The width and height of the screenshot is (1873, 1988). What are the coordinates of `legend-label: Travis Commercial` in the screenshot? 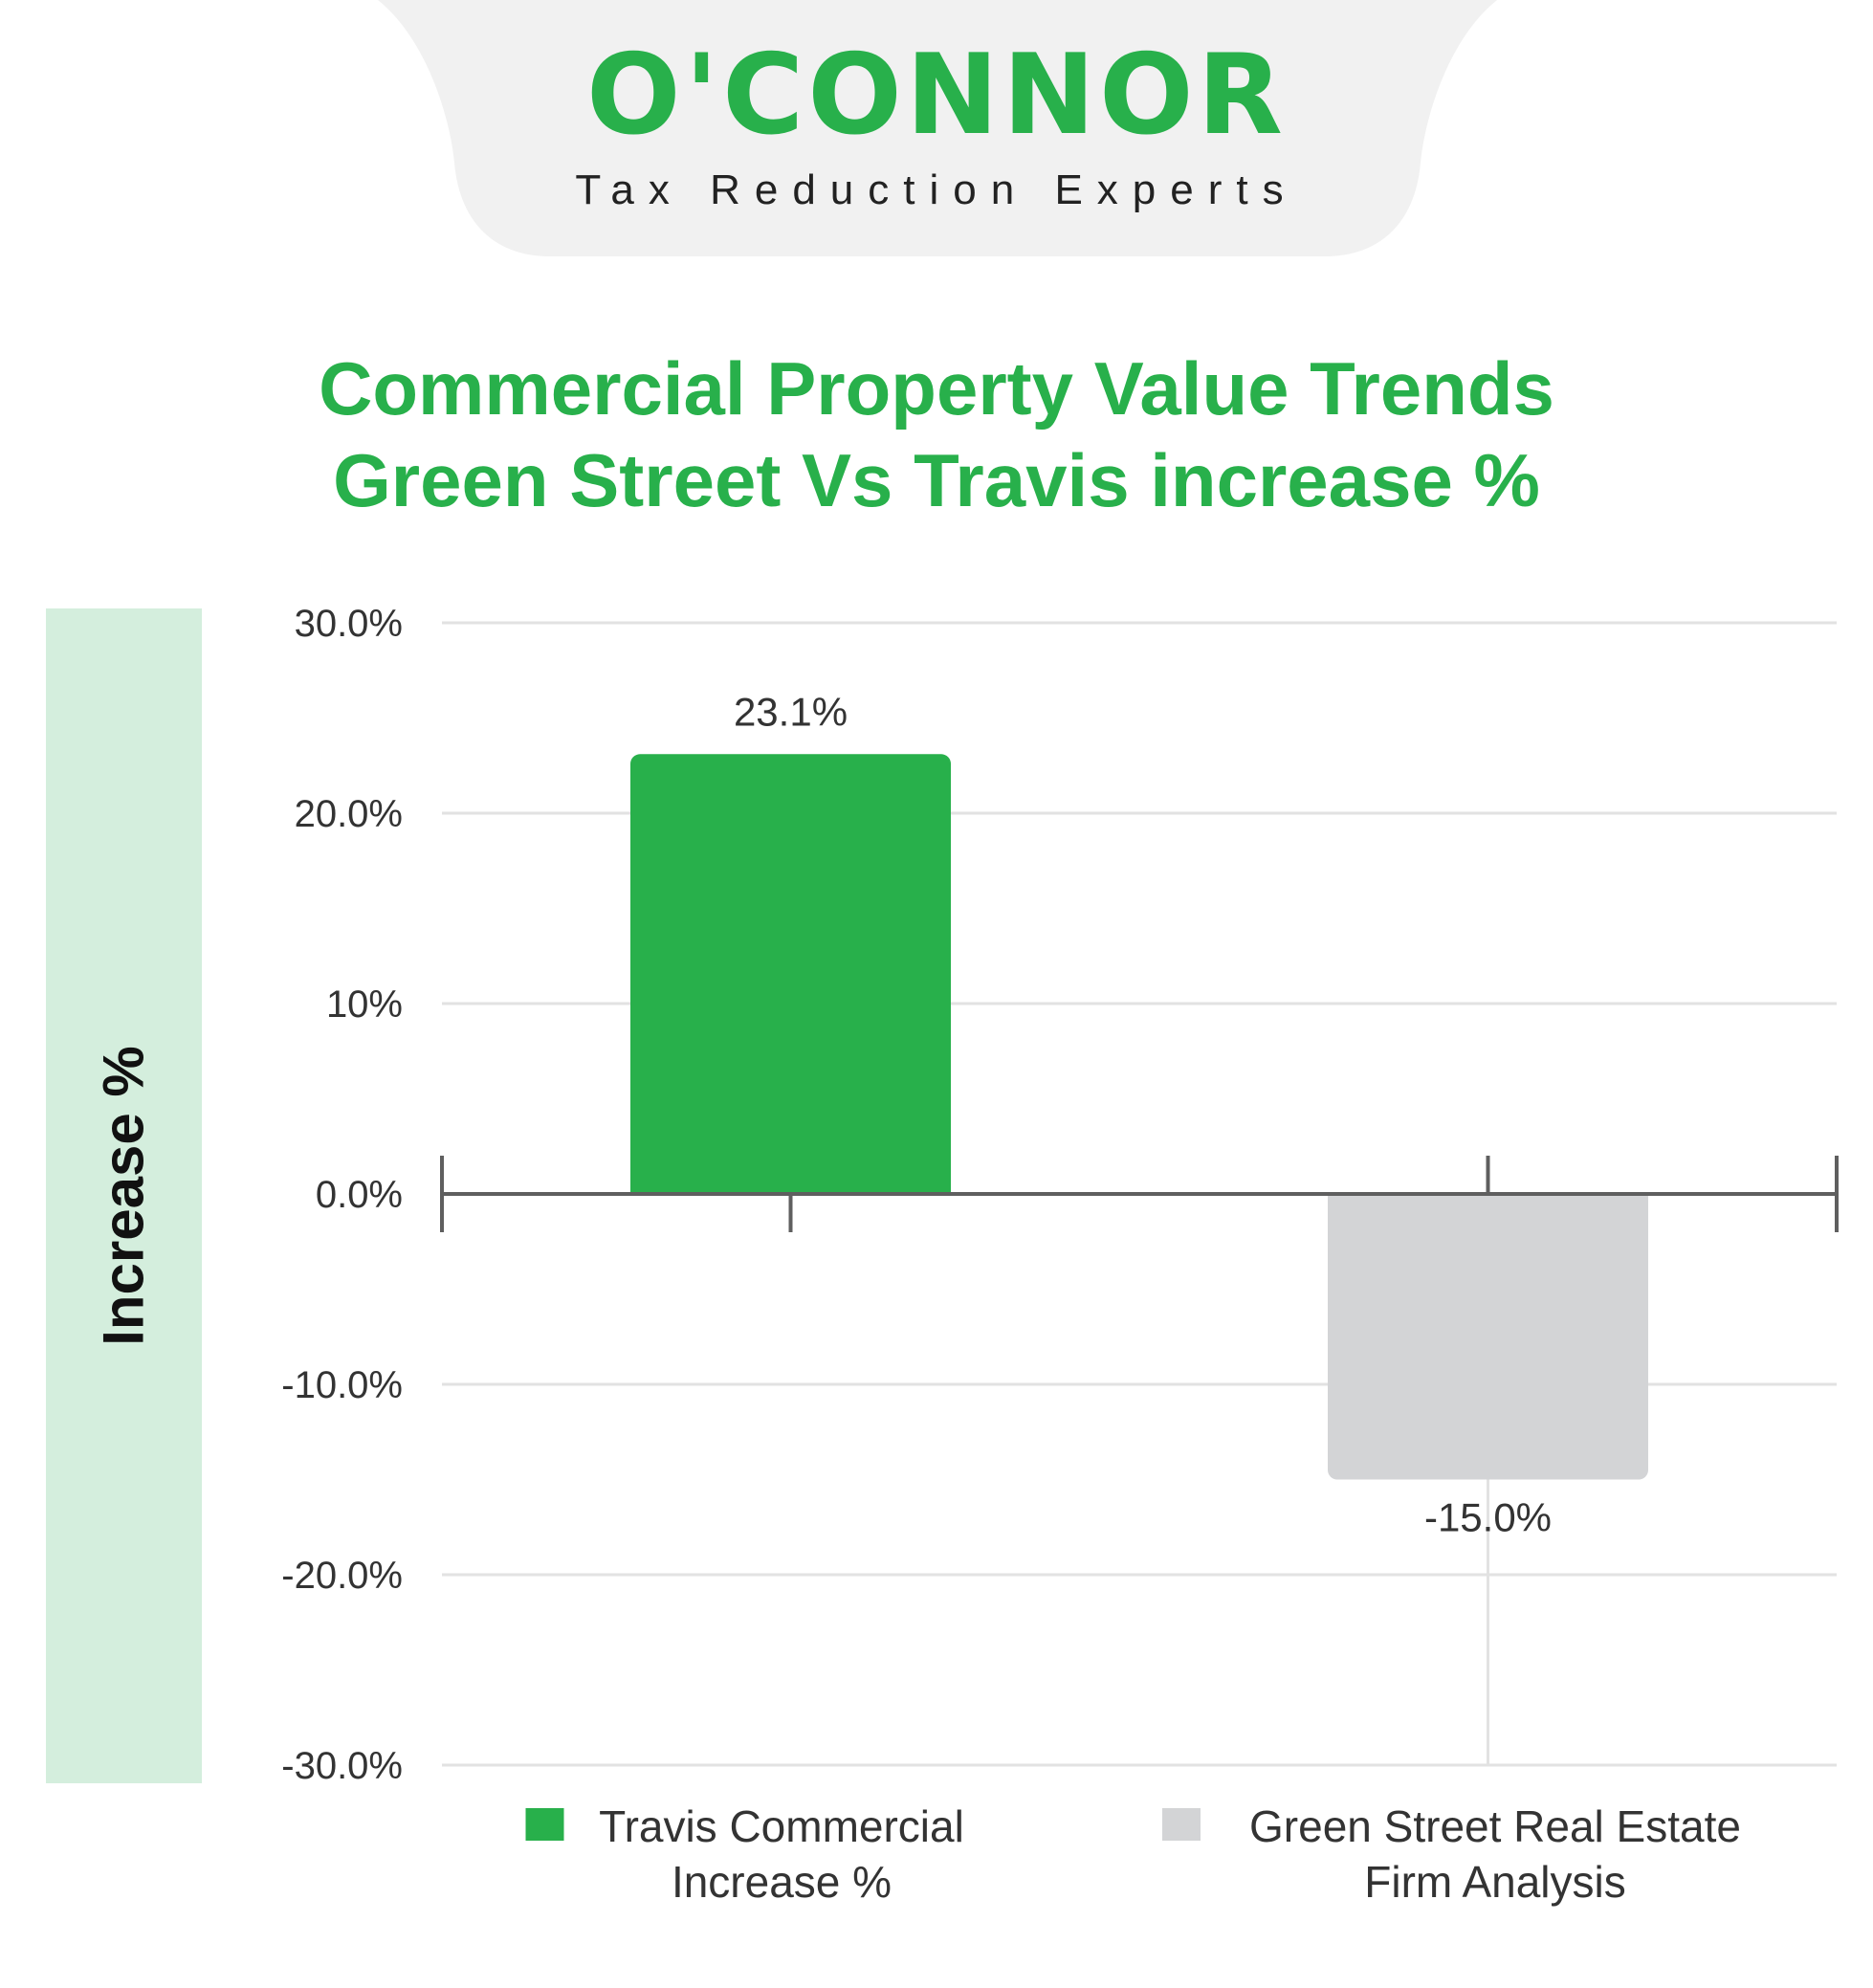 It's located at (782, 1826).